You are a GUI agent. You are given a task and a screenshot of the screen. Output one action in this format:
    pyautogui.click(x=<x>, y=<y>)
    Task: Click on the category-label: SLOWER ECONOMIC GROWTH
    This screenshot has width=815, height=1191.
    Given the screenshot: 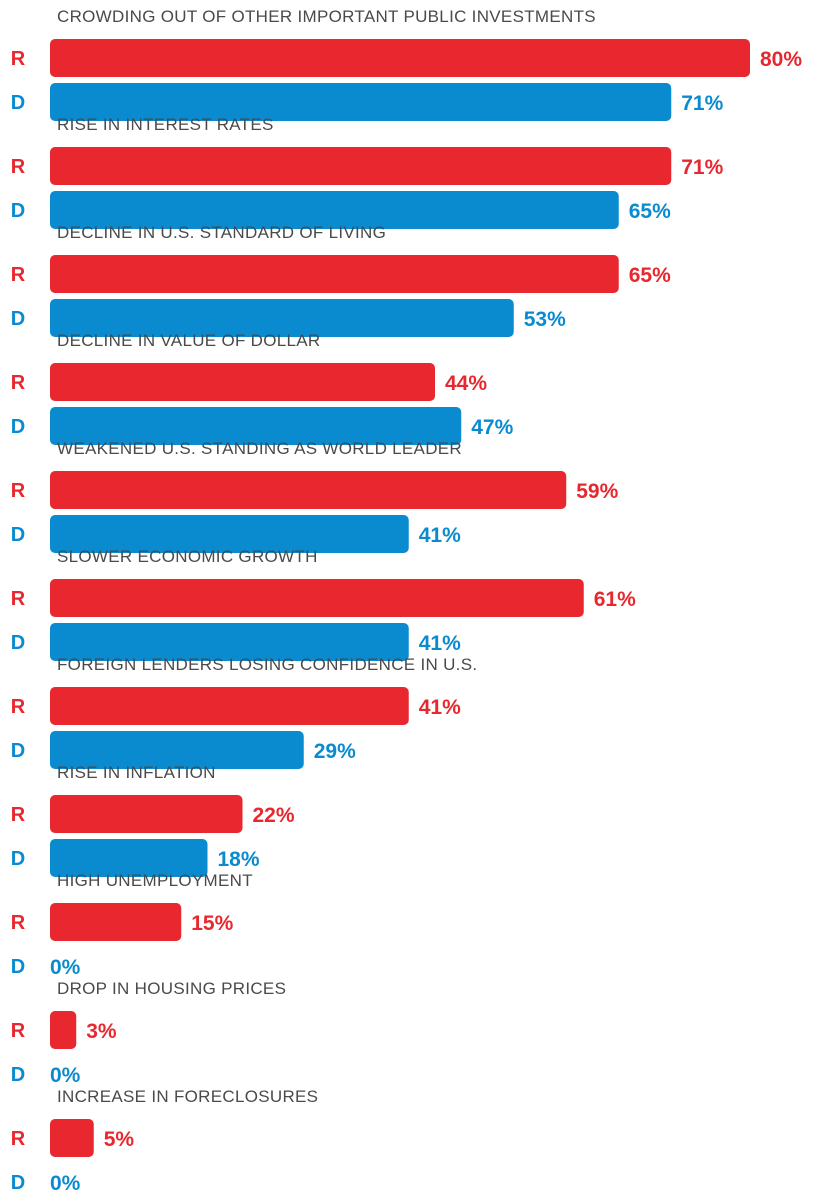 What is the action you would take?
    pyautogui.click(x=187, y=556)
    